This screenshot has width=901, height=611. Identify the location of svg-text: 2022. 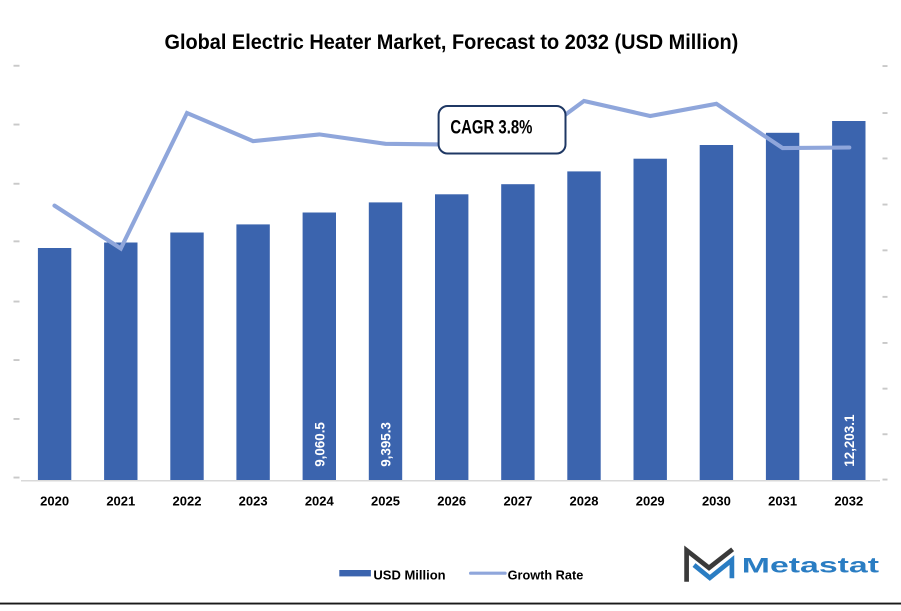
(187, 501).